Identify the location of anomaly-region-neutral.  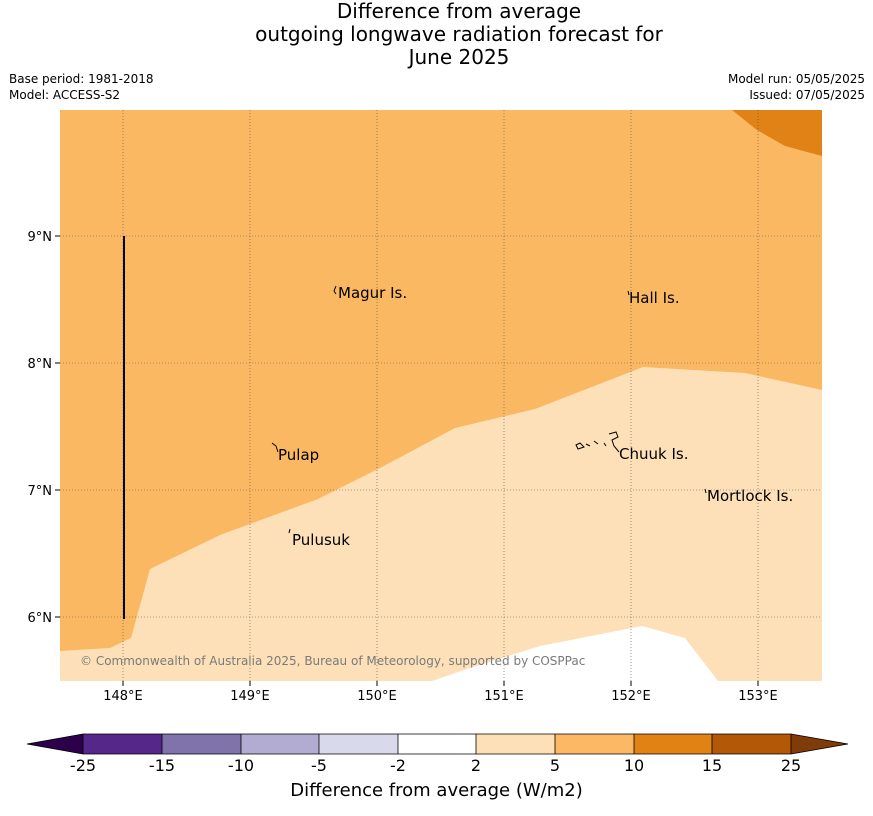
(575, 653).